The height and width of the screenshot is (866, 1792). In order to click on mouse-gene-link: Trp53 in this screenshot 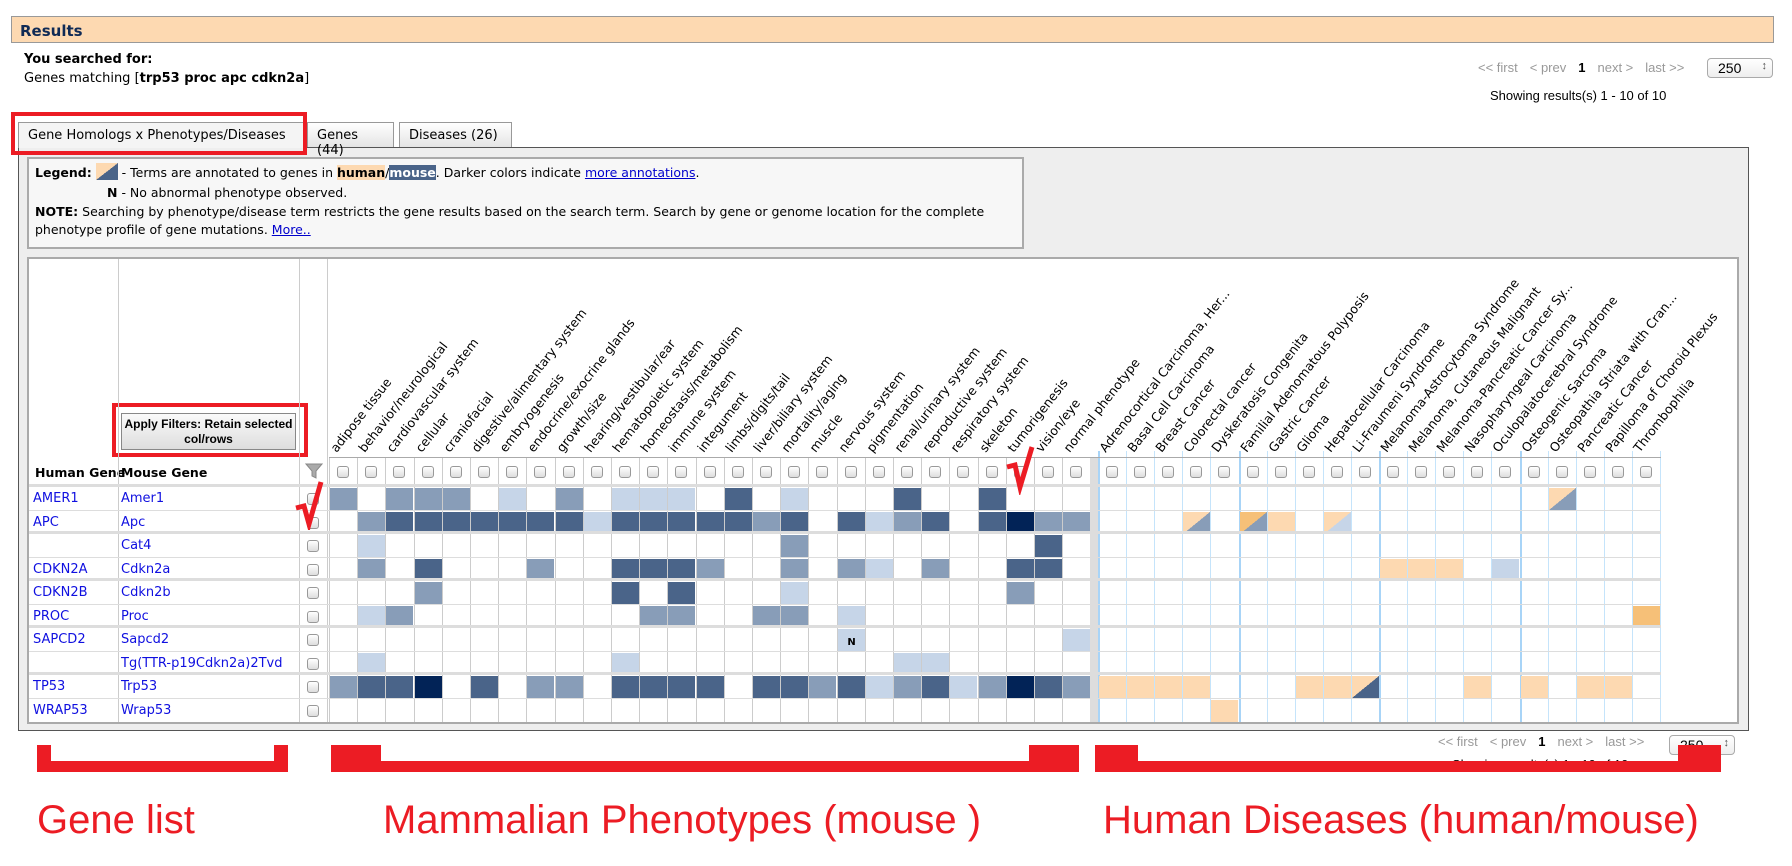, I will do `click(139, 686)`.